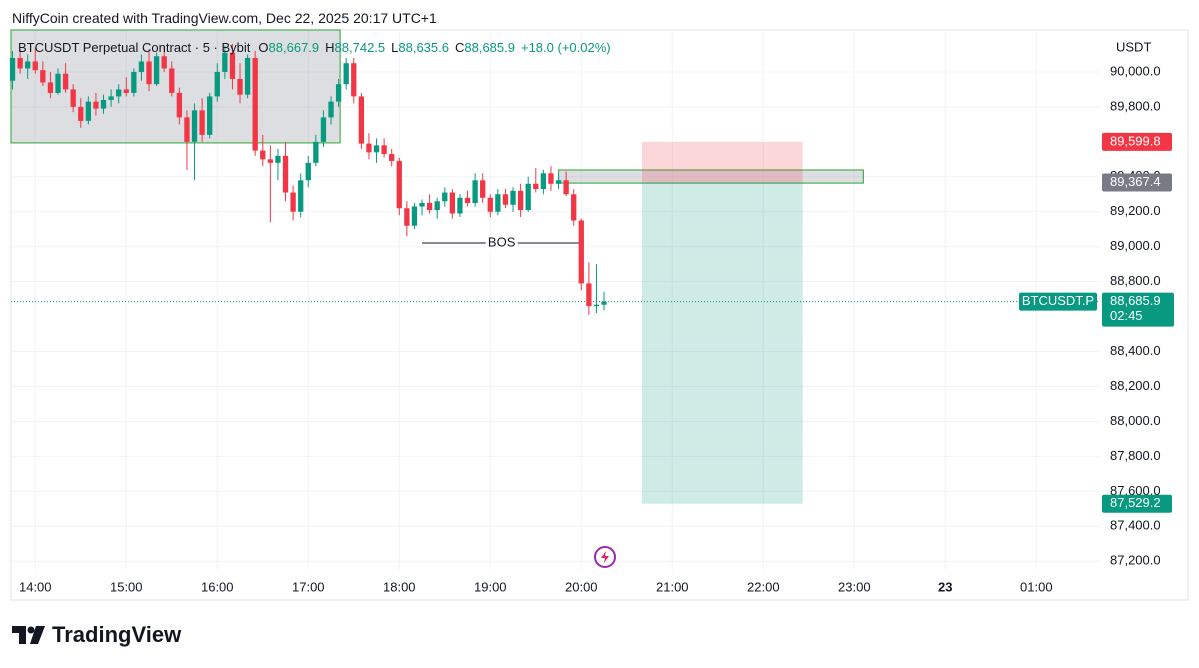  I want to click on logo: TradingView, so click(96, 635).